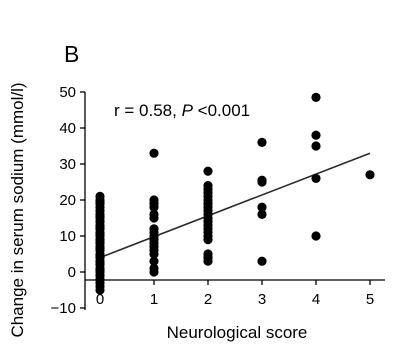 The height and width of the screenshot is (352, 395). What do you see at coordinates (63, 308) in the screenshot?
I see `y-tick-label: −10` at bounding box center [63, 308].